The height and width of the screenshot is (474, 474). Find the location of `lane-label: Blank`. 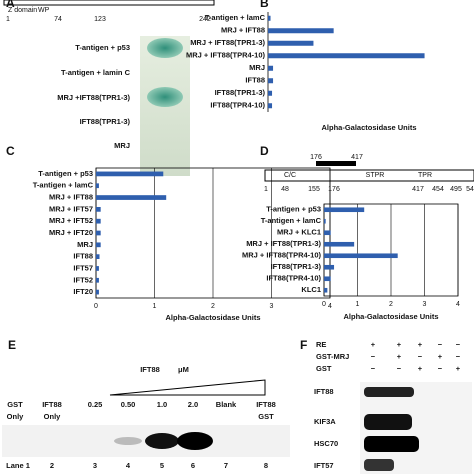

lane-label: Blank is located at coordinates (226, 404).